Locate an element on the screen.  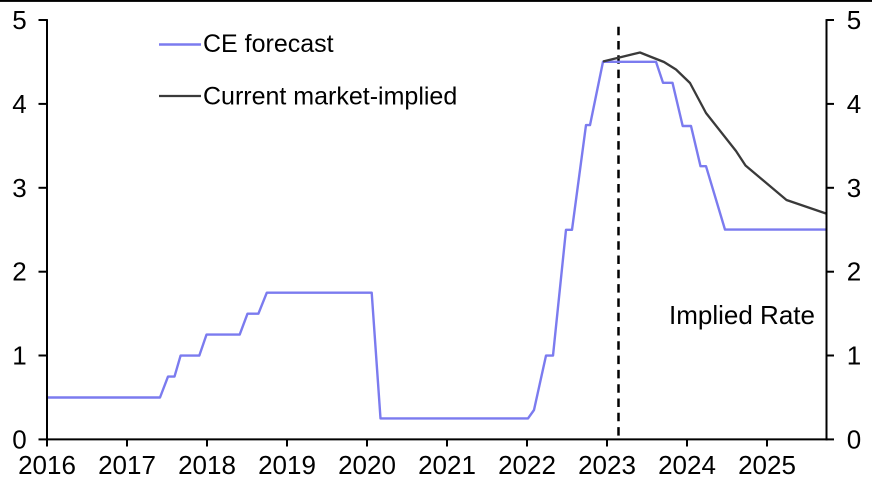
svg-text: 2025 is located at coordinates (767, 465).